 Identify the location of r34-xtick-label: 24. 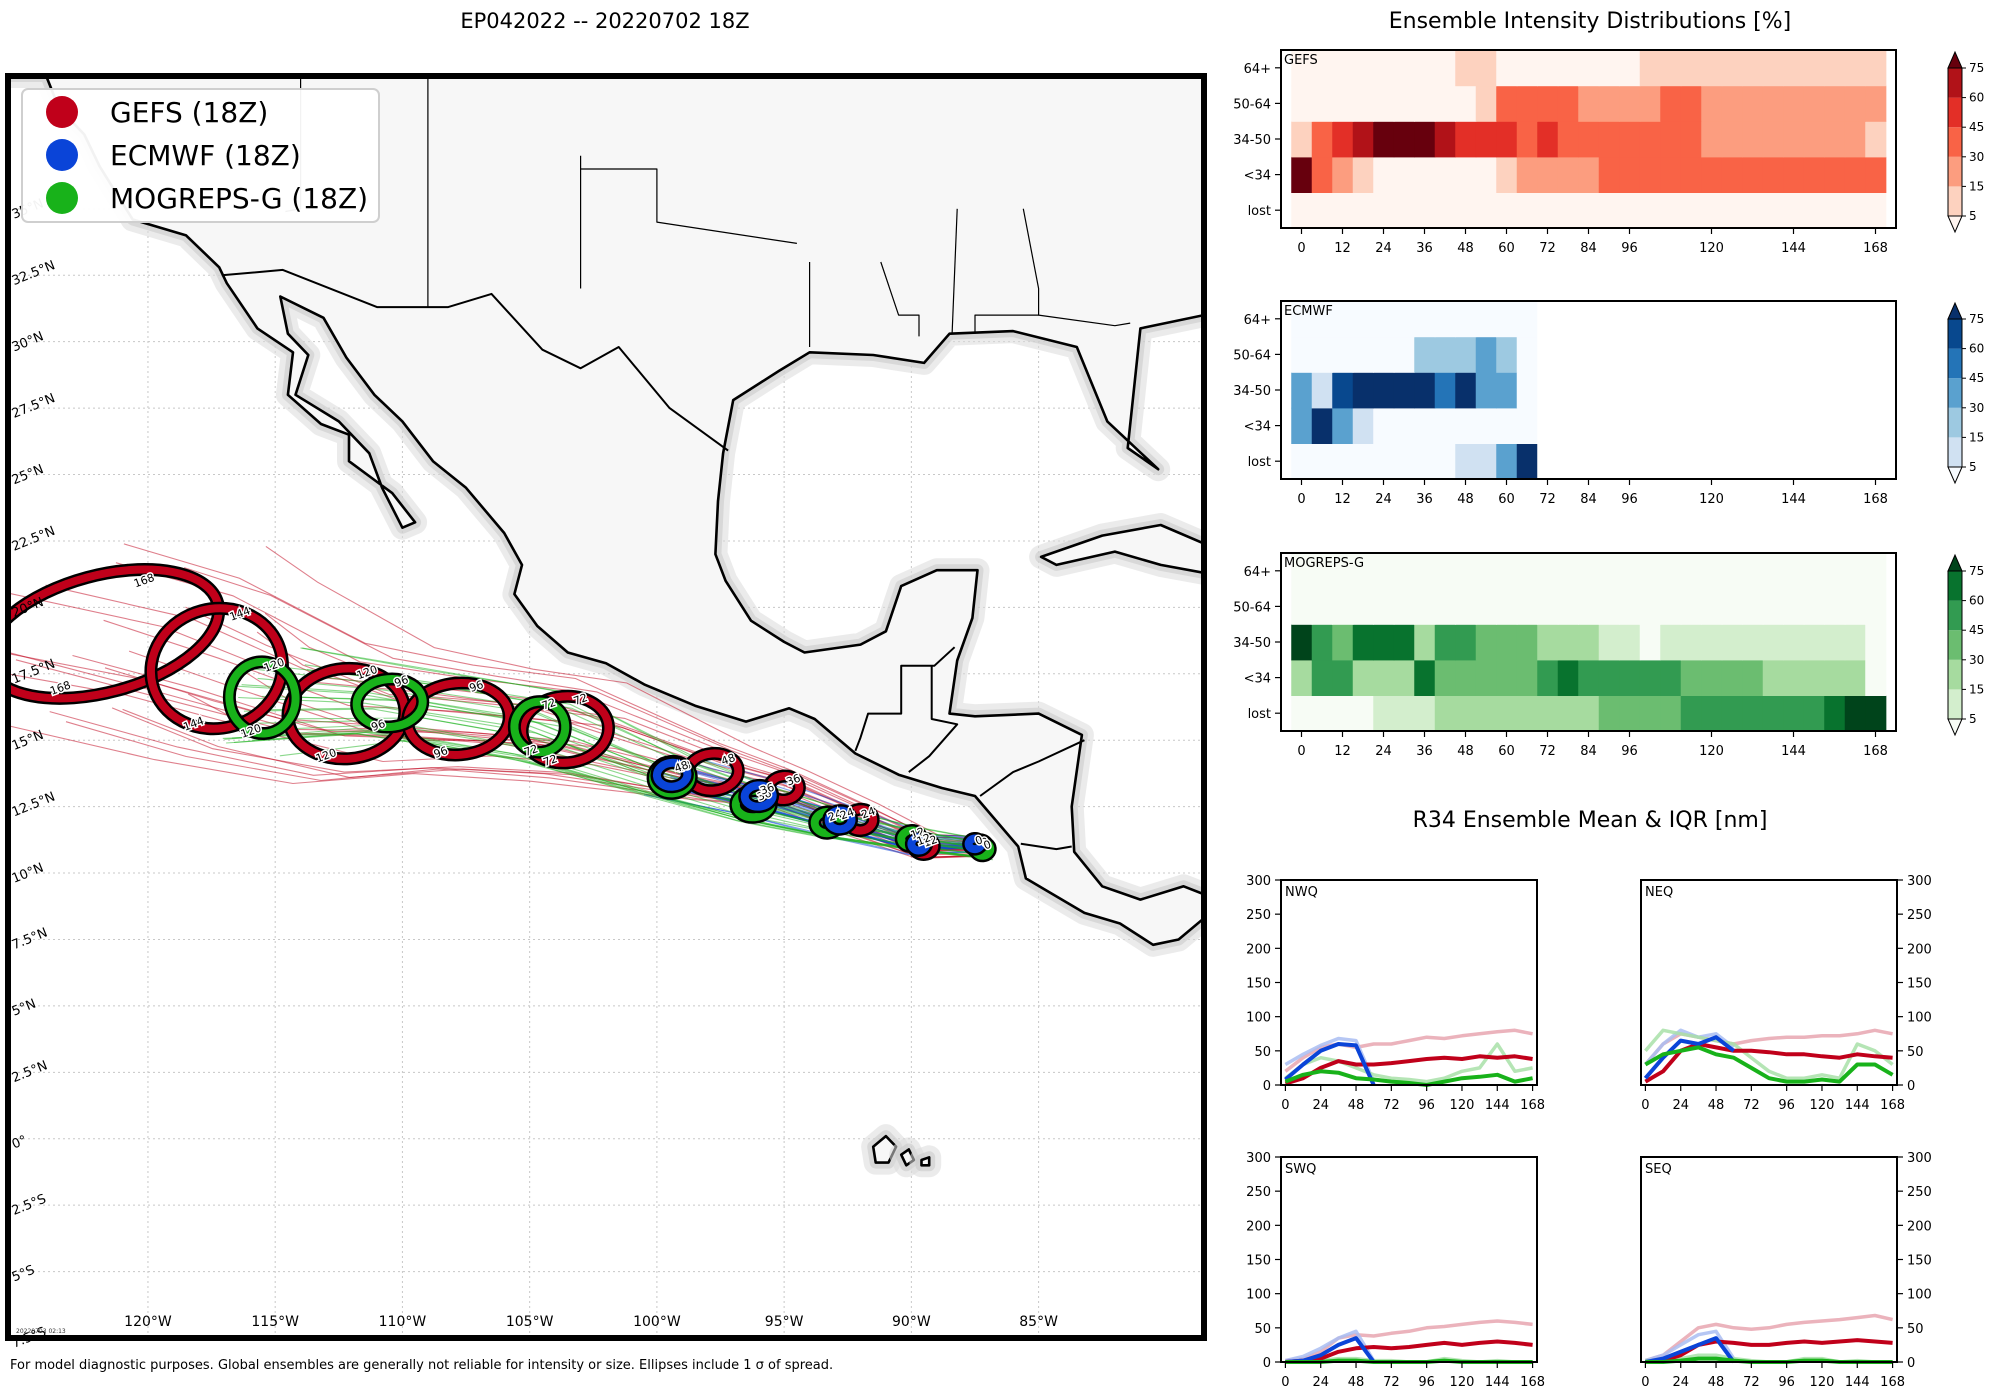
(1680, 1382).